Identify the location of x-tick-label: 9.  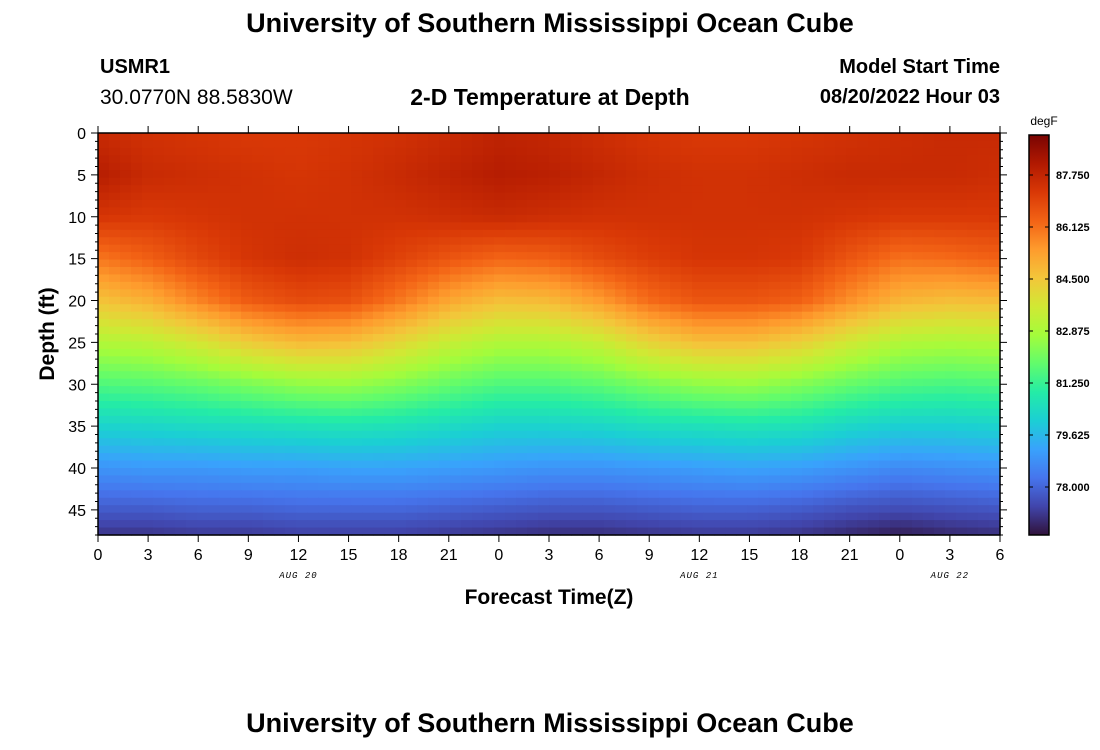
(248, 555).